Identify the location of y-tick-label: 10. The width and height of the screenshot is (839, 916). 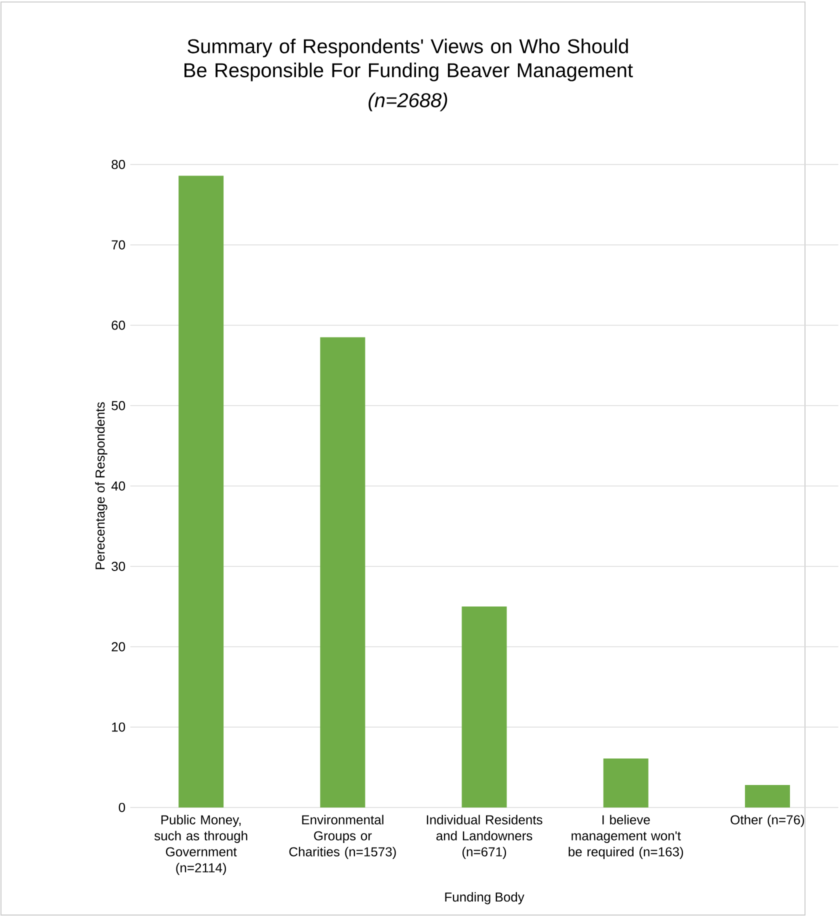
(119, 727).